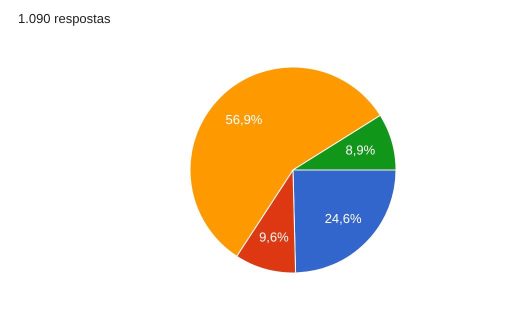 This screenshot has height=314, width=511. I want to click on data-label: 24,6%, so click(343, 218).